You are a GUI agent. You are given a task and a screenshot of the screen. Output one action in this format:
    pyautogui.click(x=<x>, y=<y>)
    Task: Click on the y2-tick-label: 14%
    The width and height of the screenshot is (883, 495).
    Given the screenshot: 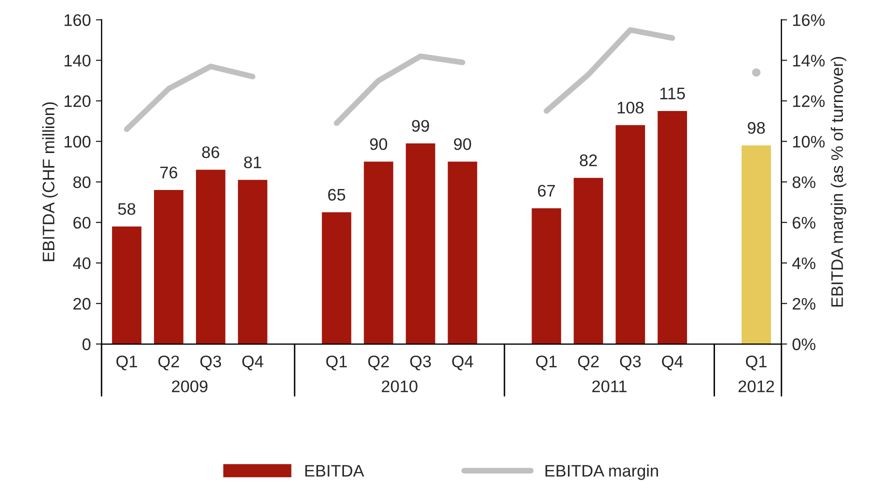 What is the action you would take?
    pyautogui.click(x=809, y=60)
    